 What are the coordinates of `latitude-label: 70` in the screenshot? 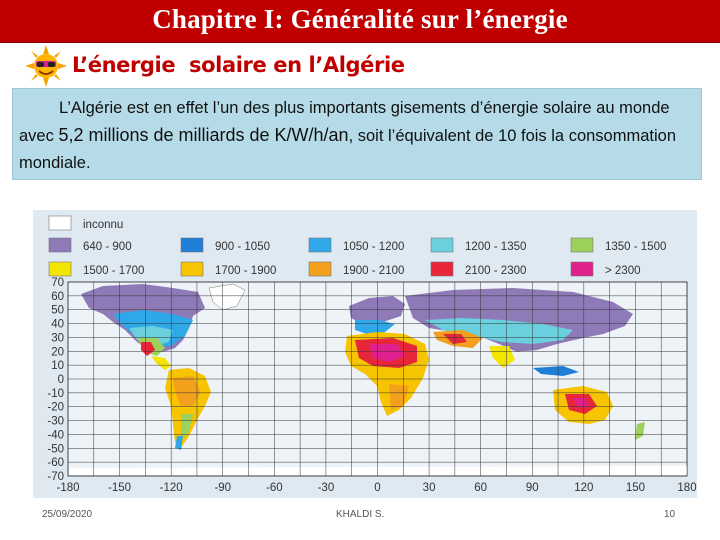 It's located at (57, 283).